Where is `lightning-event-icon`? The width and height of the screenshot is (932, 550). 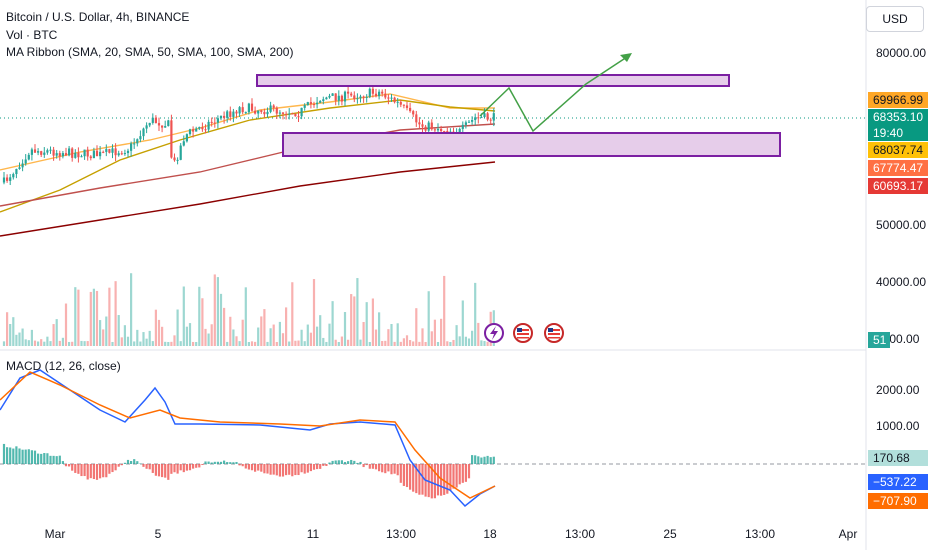 lightning-event-icon is located at coordinates (494, 333).